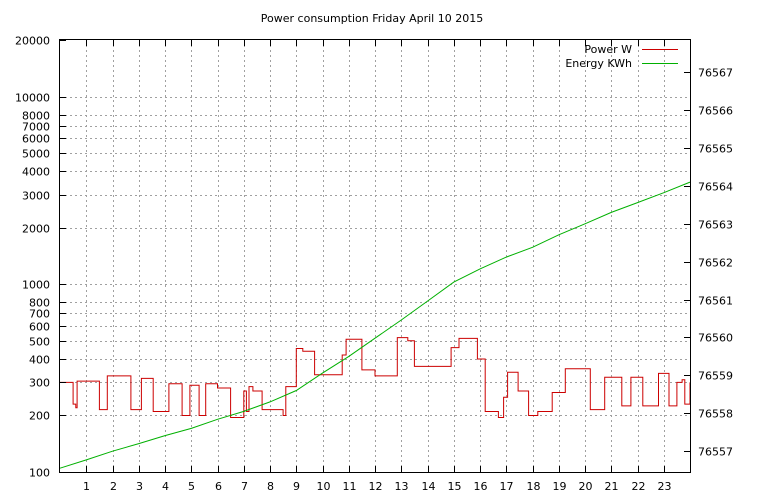 This screenshot has height=500, width=768. Describe the element at coordinates (586, 486) in the screenshot. I see `x-tick-label: 20` at that location.